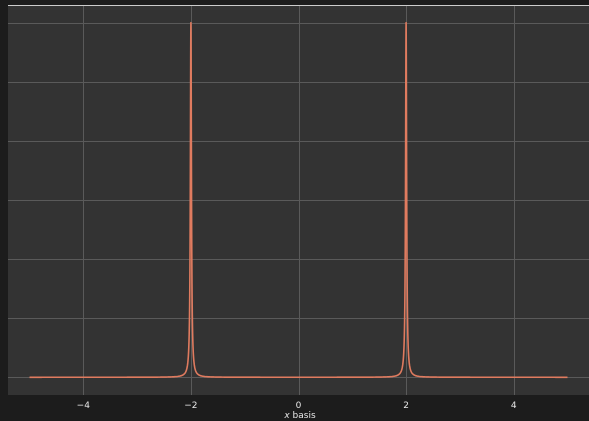 This screenshot has height=421, width=589. What do you see at coordinates (514, 406) in the screenshot?
I see `x-tick-label-4: 4` at bounding box center [514, 406].